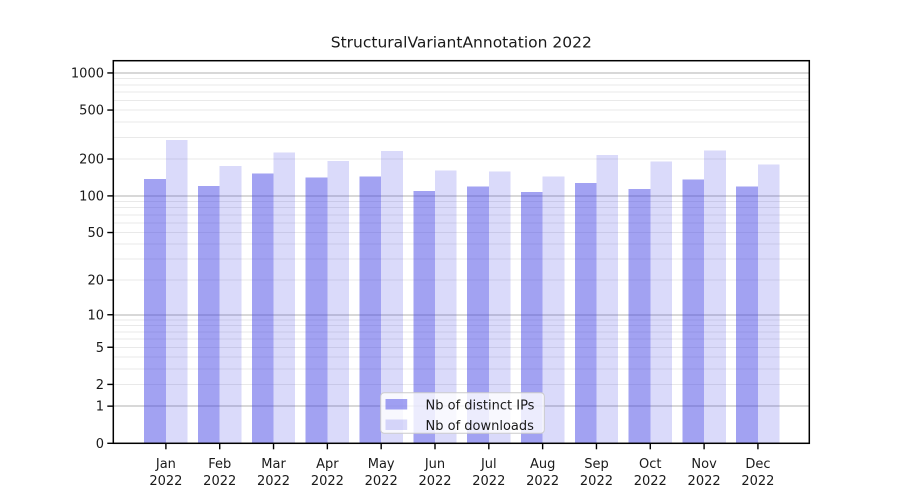 This screenshot has width=900, height=500. Describe the element at coordinates (273, 464) in the screenshot. I see `x-tick-label-month-mar: Mar` at that location.